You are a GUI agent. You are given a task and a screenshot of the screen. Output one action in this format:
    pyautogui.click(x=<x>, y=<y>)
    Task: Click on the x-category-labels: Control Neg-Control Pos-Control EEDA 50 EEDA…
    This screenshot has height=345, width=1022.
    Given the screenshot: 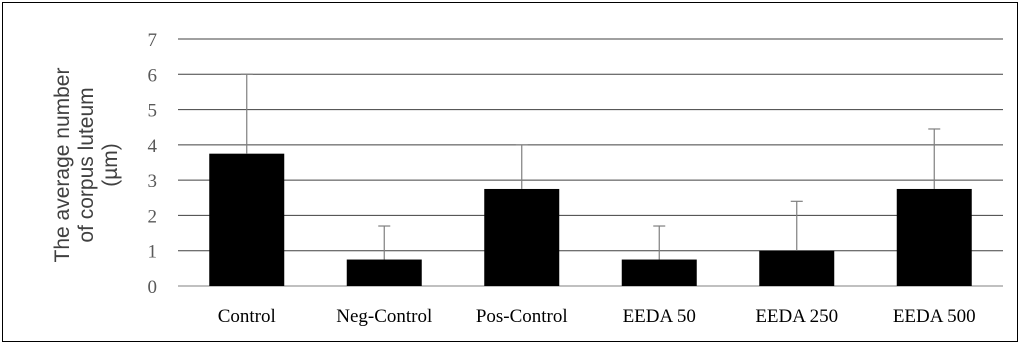 What is the action you would take?
    pyautogui.click(x=597, y=316)
    